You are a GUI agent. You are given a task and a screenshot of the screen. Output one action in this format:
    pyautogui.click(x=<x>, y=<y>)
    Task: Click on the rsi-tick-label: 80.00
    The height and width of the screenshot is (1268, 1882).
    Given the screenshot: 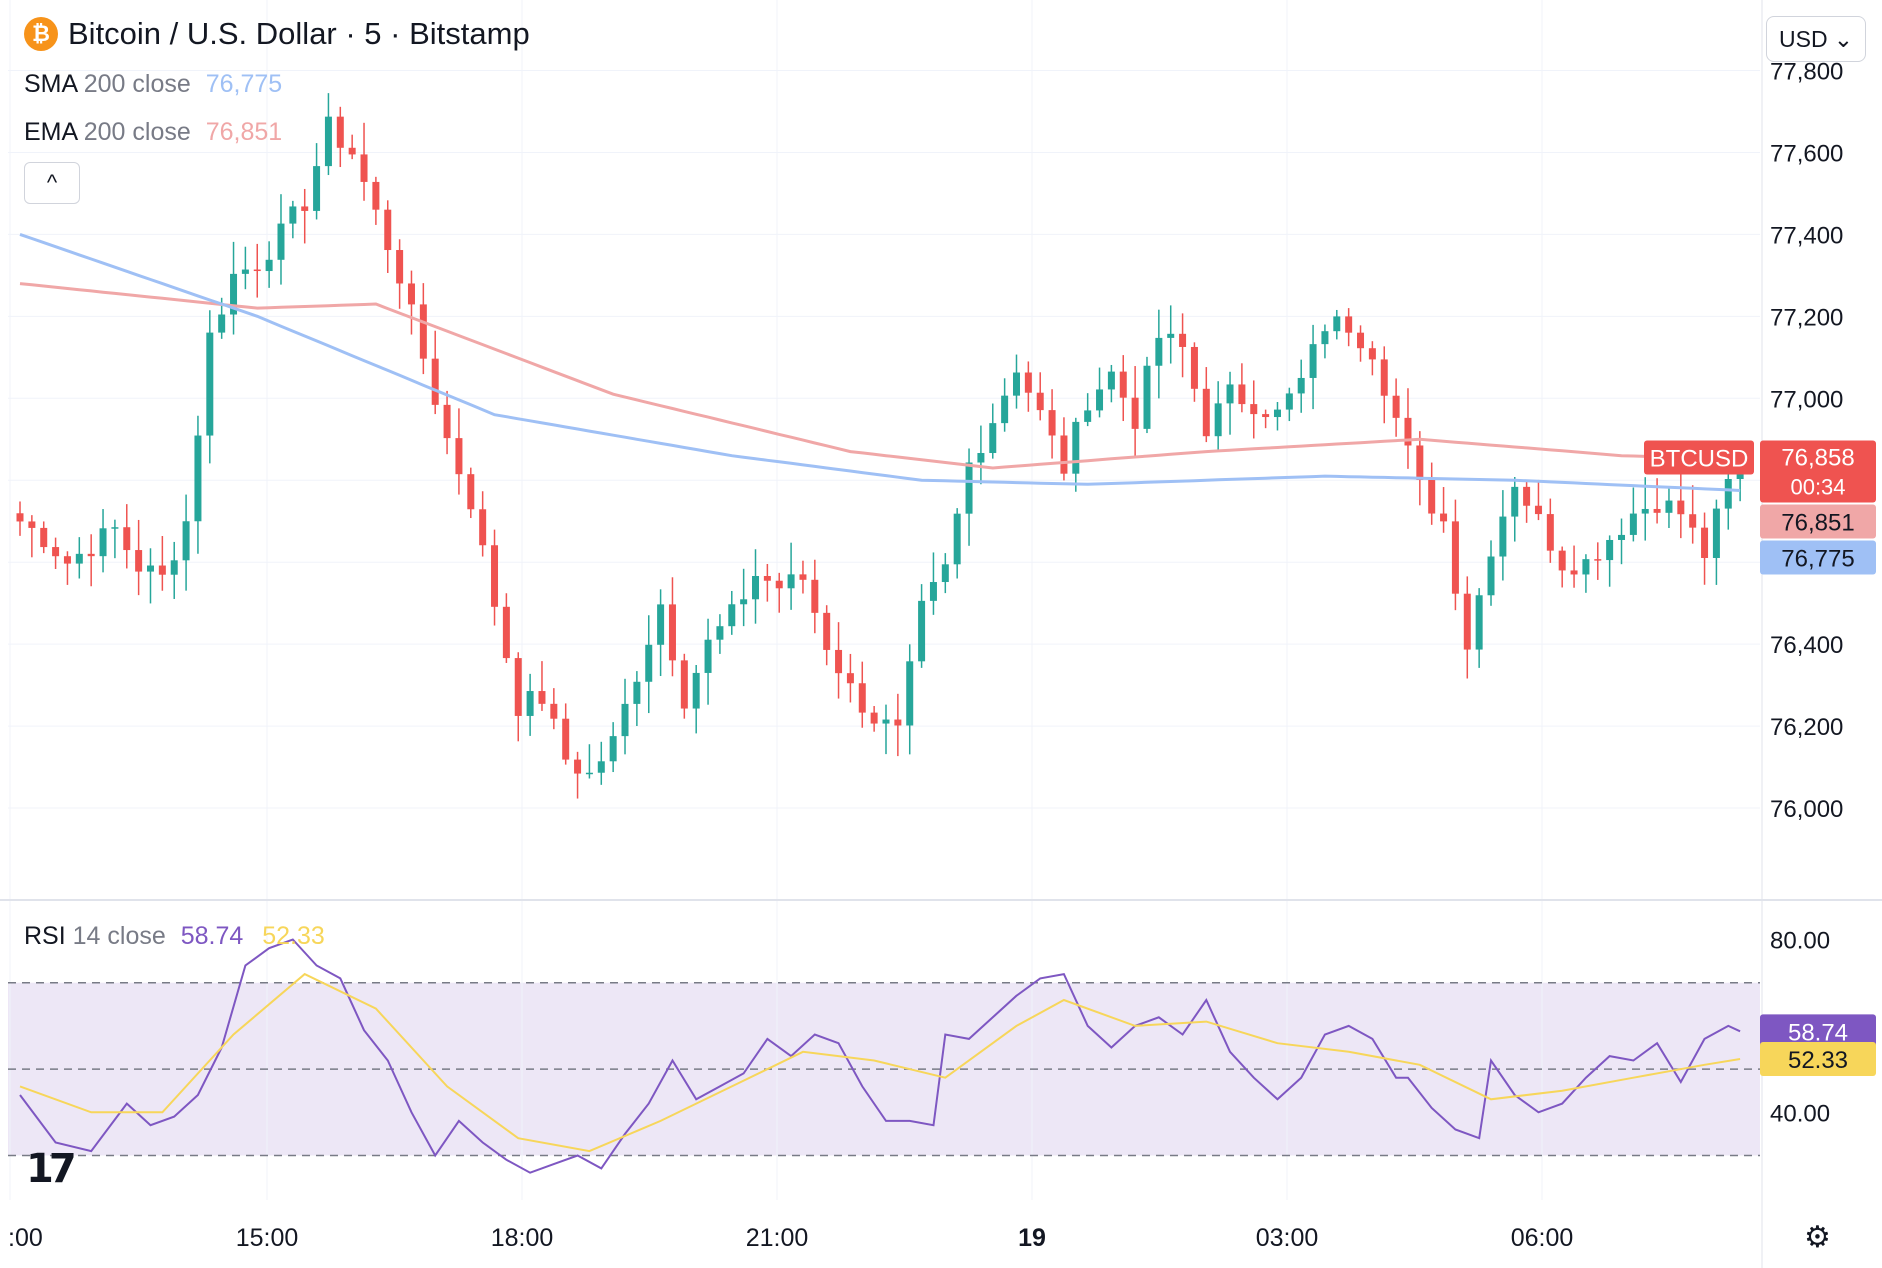 What is the action you would take?
    pyautogui.click(x=1800, y=941)
    